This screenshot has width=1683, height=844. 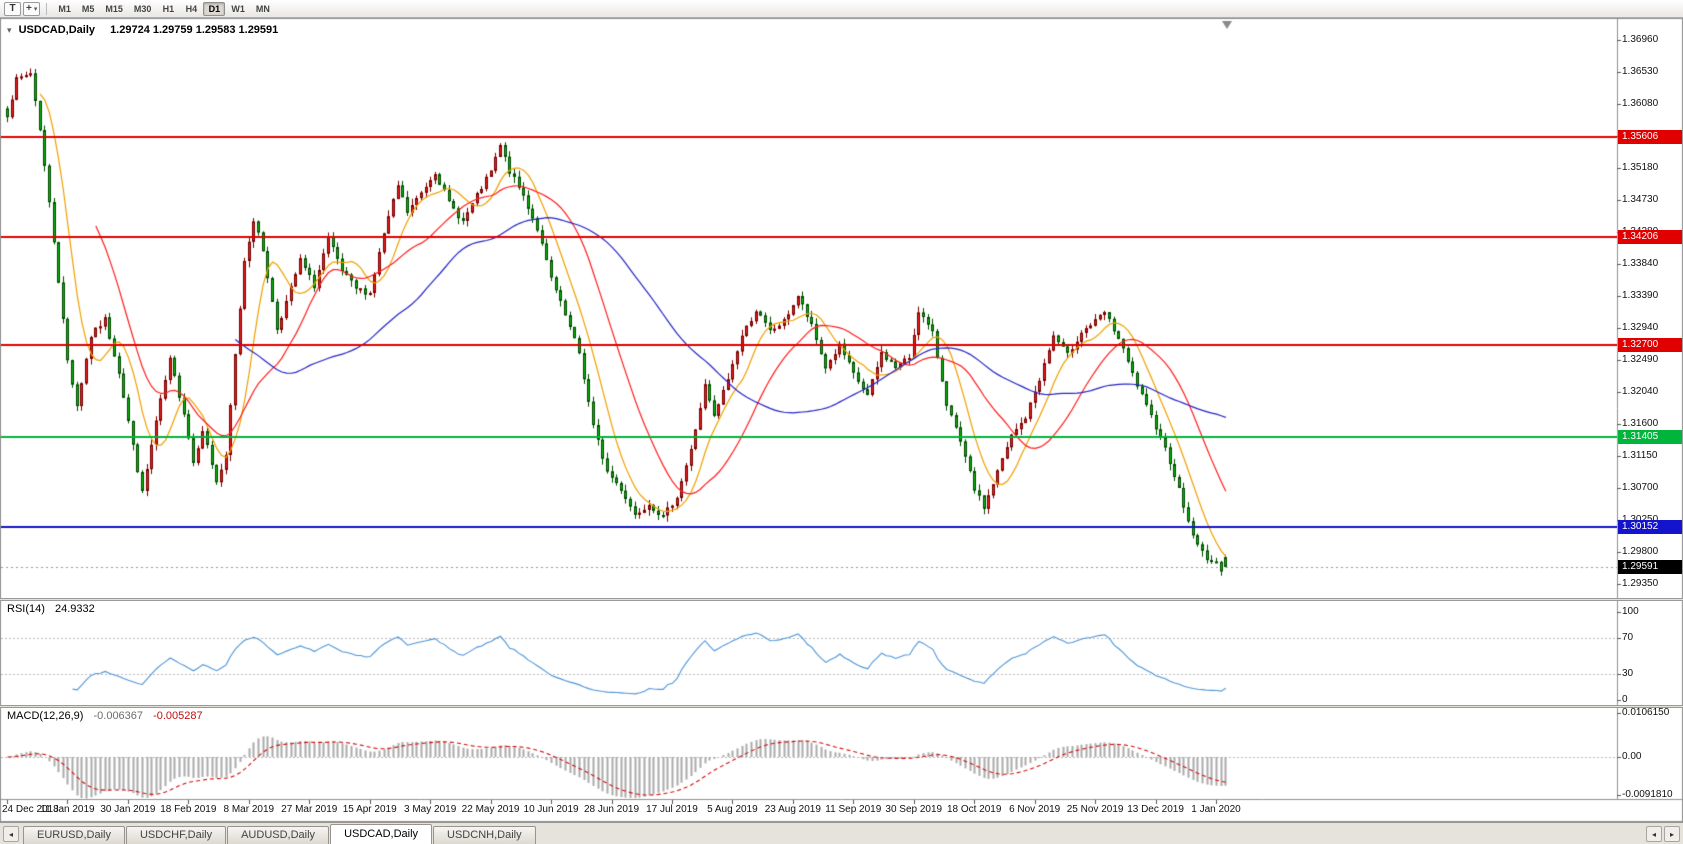 What do you see at coordinates (1035, 809) in the screenshot?
I see `date-axis-label: 6 Nov 2019` at bounding box center [1035, 809].